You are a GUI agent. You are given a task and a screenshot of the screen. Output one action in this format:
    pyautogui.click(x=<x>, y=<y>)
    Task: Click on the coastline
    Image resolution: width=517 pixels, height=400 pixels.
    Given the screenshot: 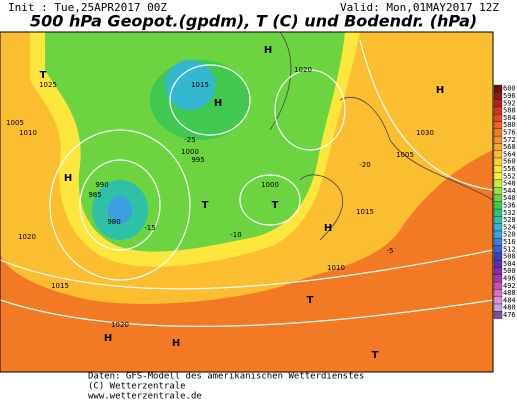 What is the action you would take?
    pyautogui.click(x=396, y=169)
    